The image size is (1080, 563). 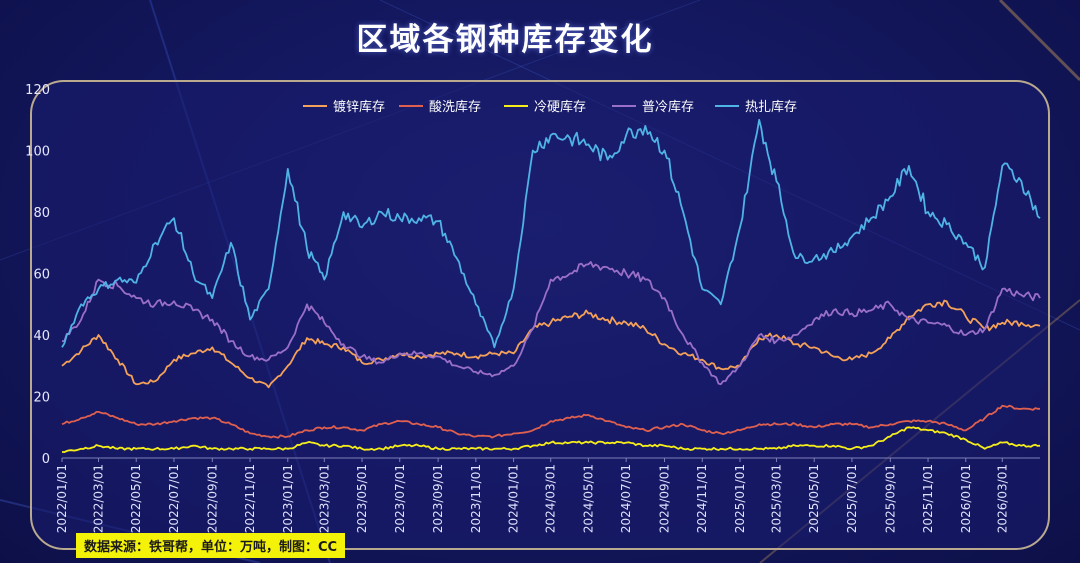 I want to click on x-tick-label: 2022/05/01, so click(x=136, y=498).